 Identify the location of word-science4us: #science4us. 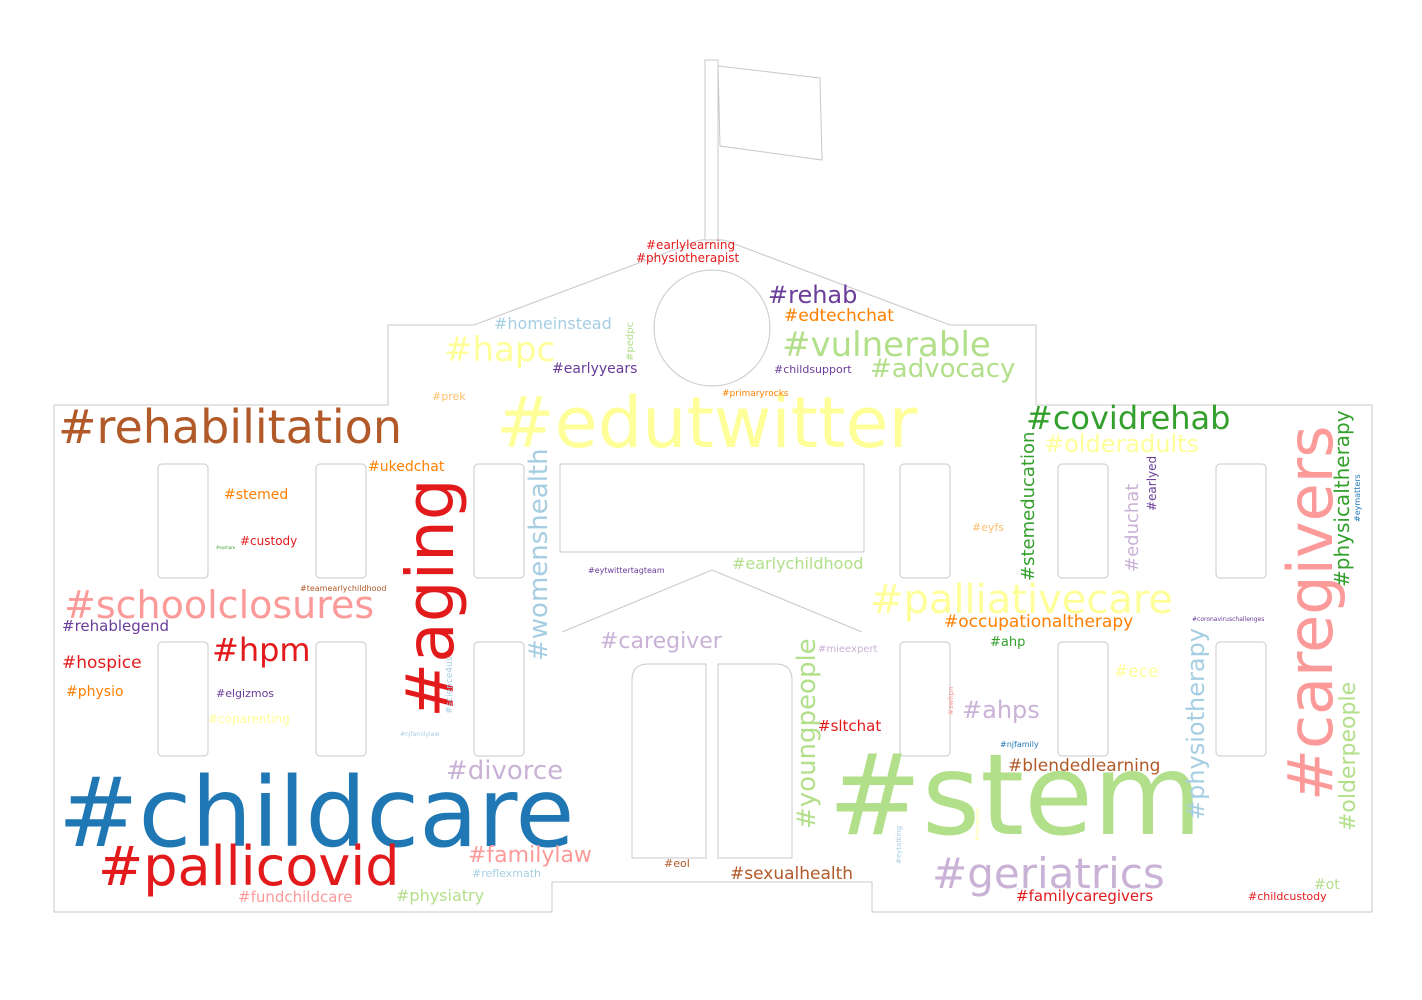
(450, 685).